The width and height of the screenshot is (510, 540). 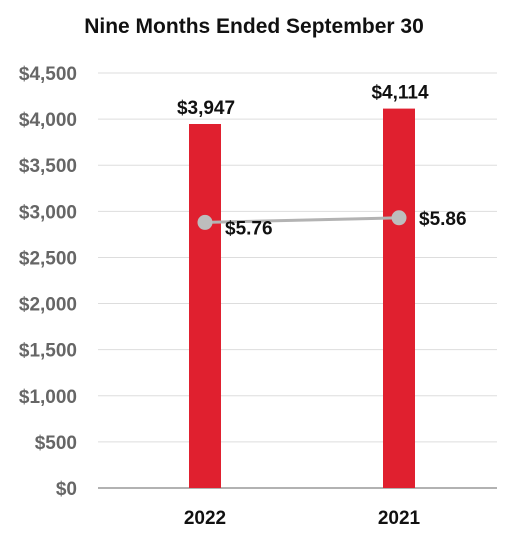 What do you see at coordinates (399, 93) in the screenshot?
I see `bar-value-label: $4,114` at bounding box center [399, 93].